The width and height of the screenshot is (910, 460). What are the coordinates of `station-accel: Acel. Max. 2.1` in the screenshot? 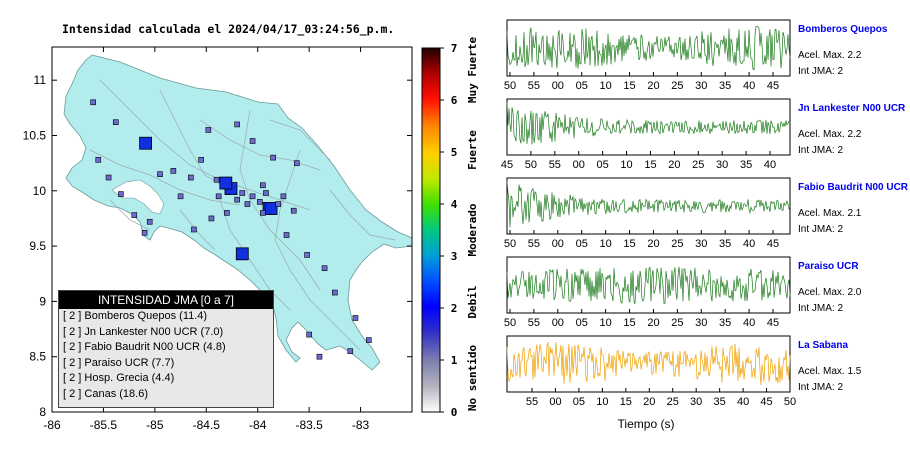 It's located at (830, 213).